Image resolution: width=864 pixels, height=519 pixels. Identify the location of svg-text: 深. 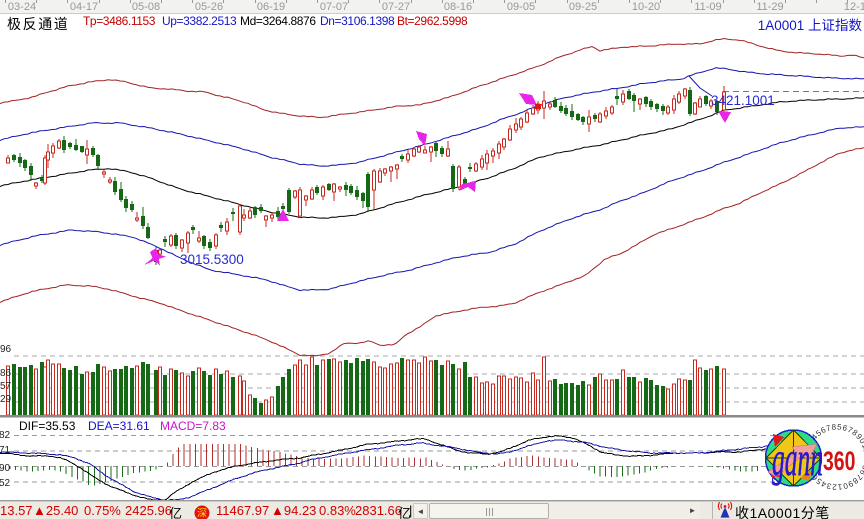
(202, 513).